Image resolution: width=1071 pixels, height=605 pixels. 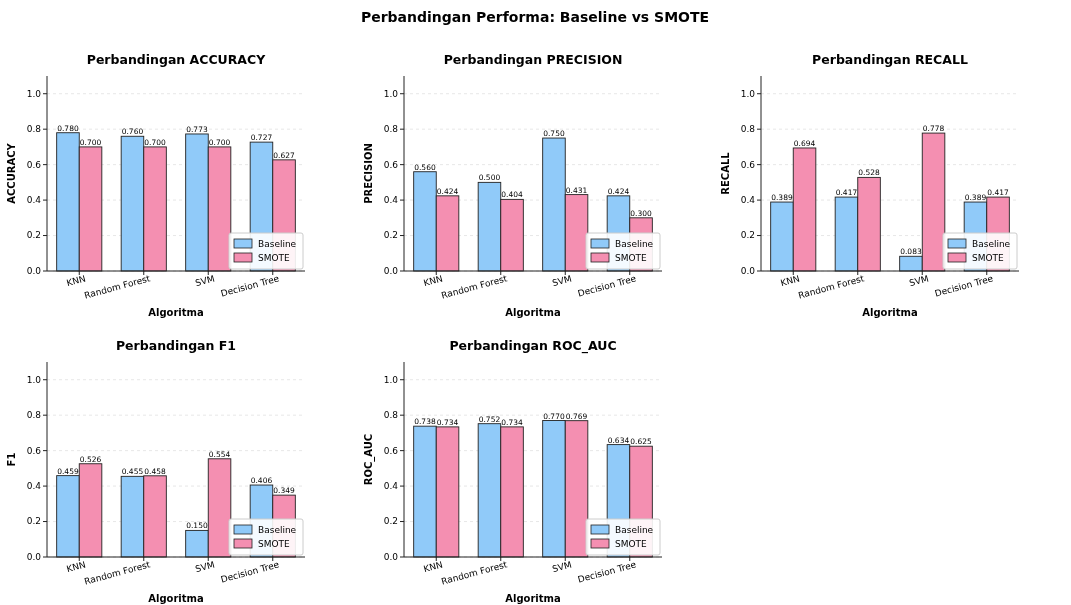 I want to click on y-axis-title: F1, so click(x=11, y=459).